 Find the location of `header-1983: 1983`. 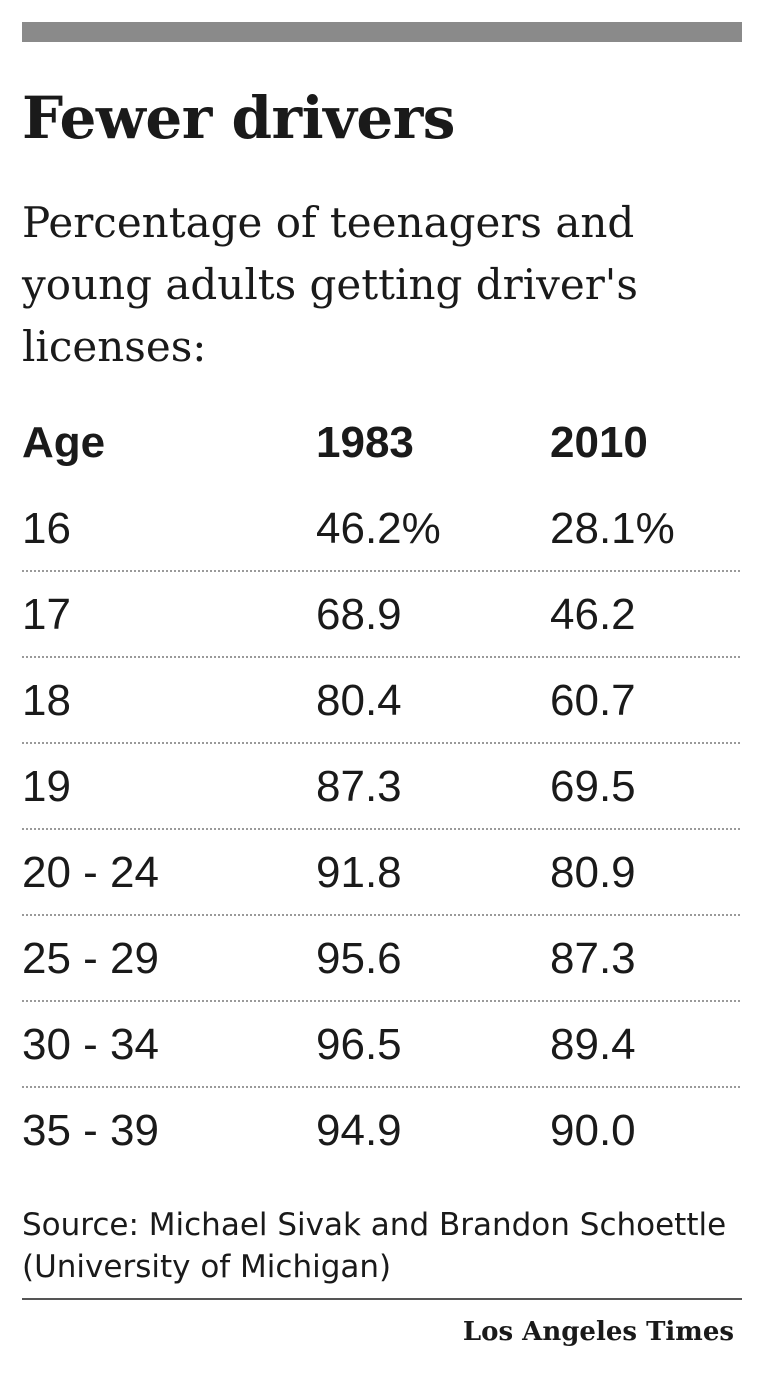

header-1983: 1983 is located at coordinates (365, 442).